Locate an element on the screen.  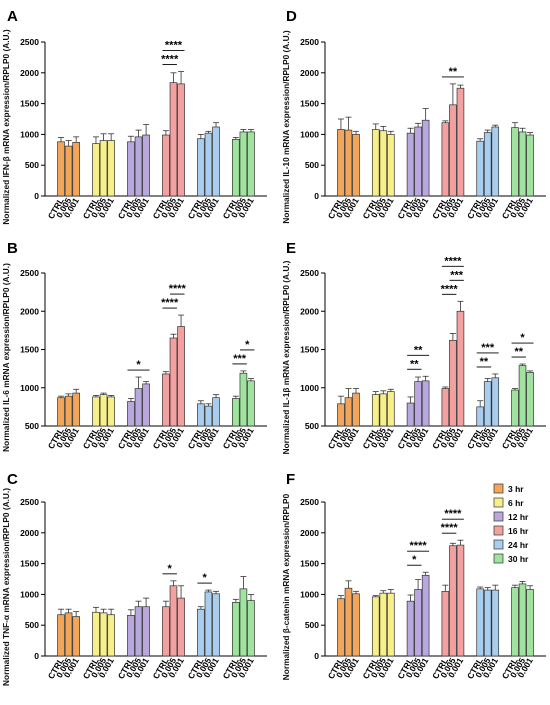
bar-f-g1-b2 is located at coordinates (391, 624).